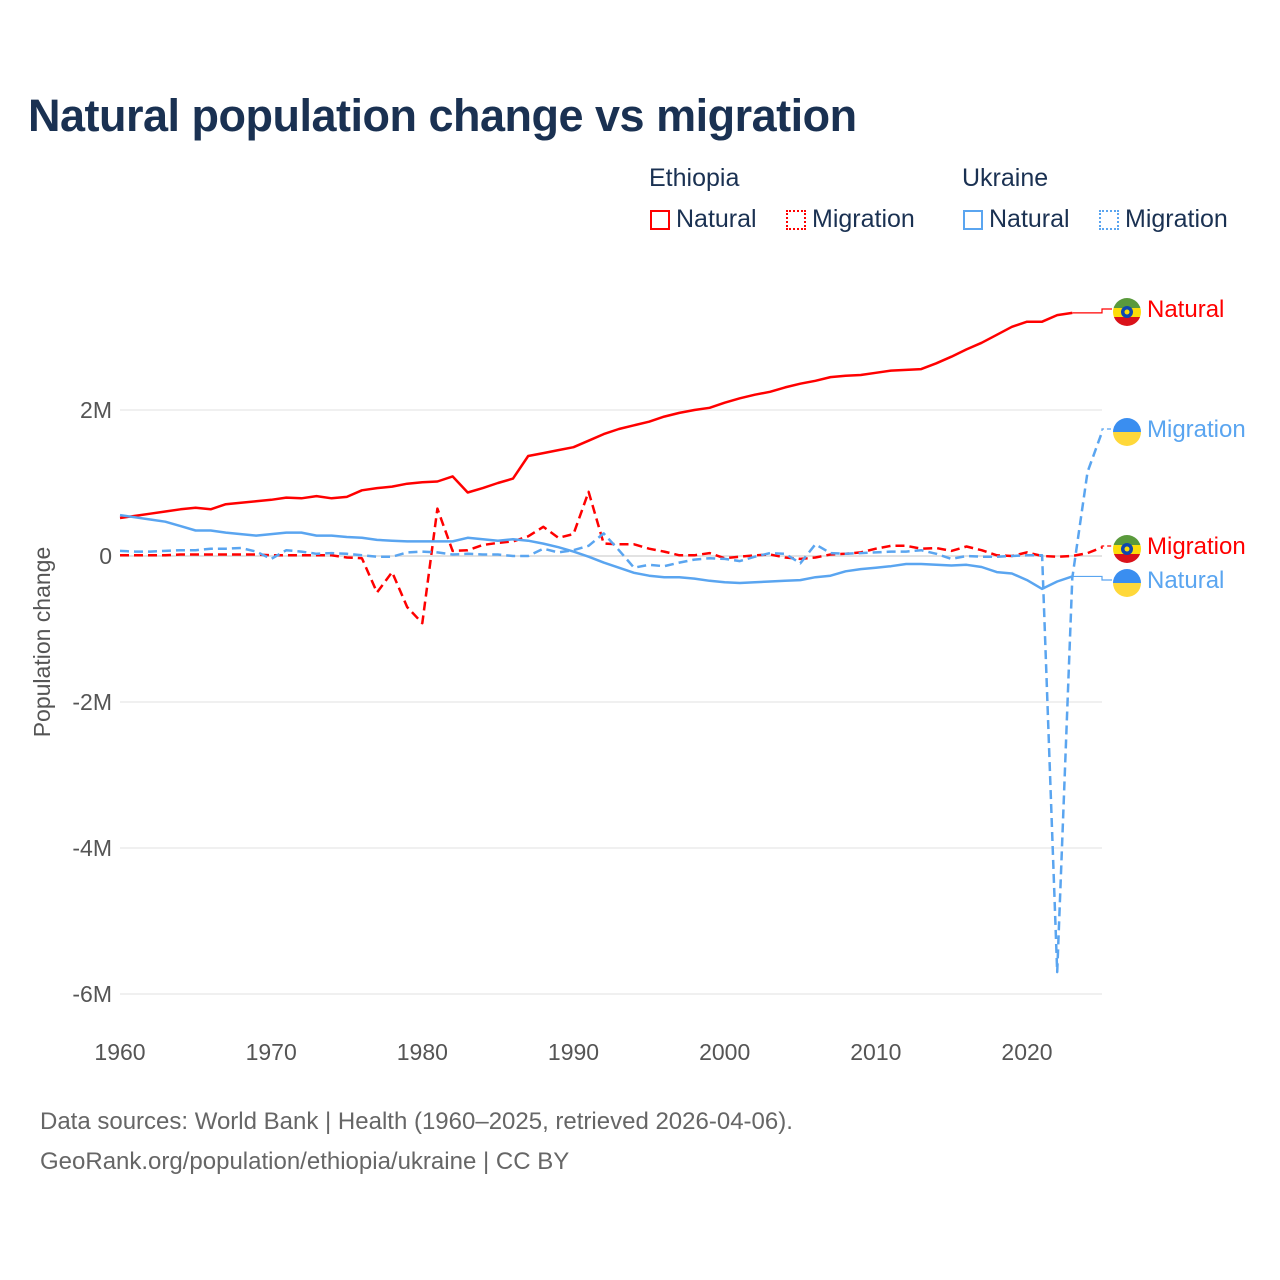 The height and width of the screenshot is (1280, 1280). What do you see at coordinates (96, 410) in the screenshot?
I see `y-tick-label: 2M` at bounding box center [96, 410].